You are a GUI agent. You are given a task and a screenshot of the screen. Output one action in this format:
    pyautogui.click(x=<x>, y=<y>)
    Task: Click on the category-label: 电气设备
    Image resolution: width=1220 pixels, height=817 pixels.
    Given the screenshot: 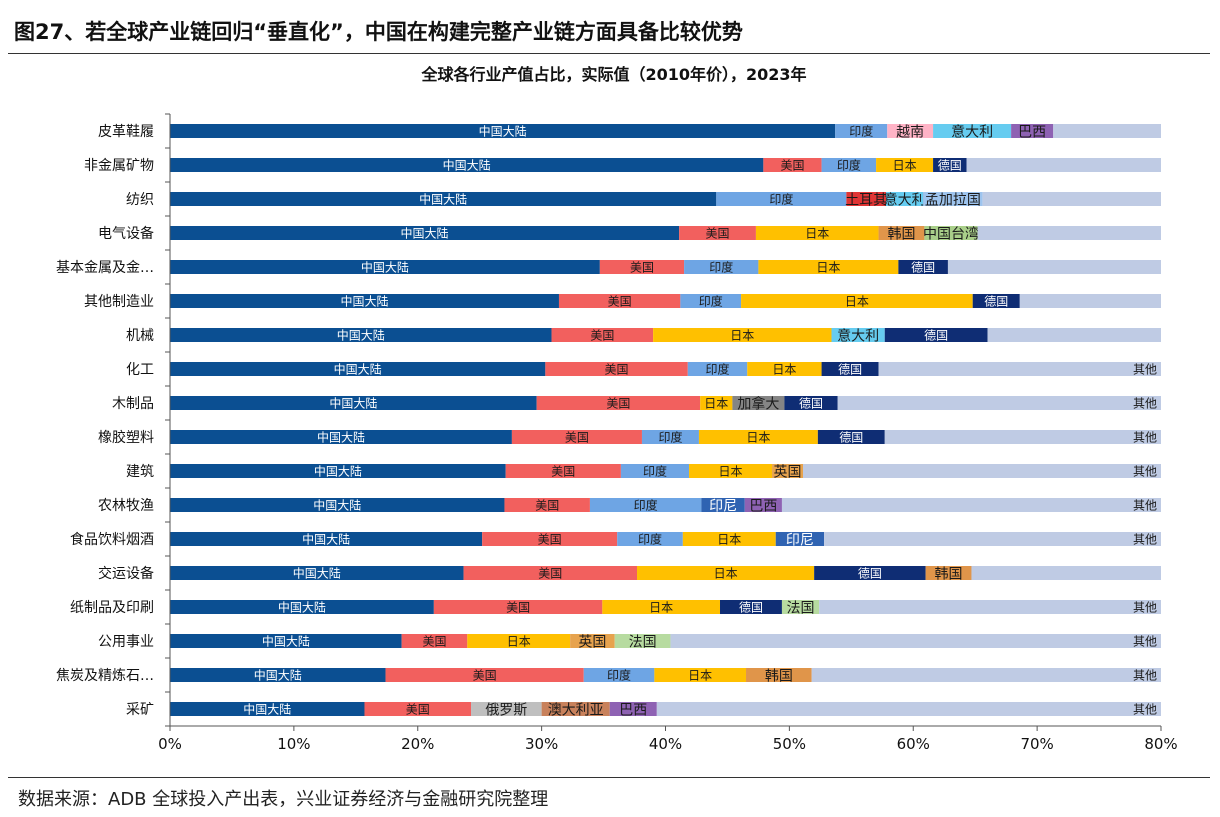 What is the action you would take?
    pyautogui.click(x=126, y=233)
    